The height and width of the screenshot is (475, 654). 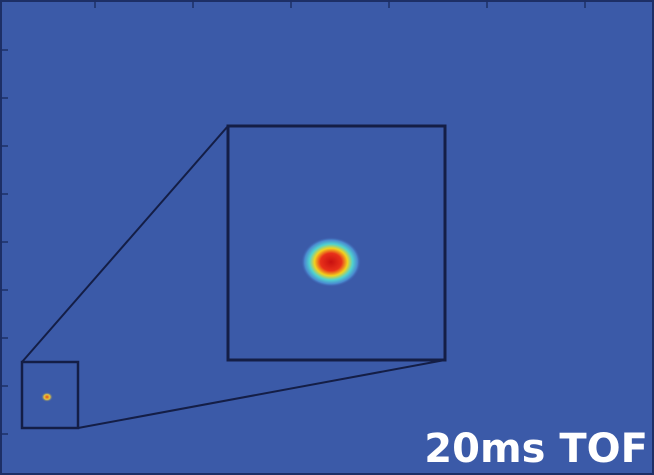 What do you see at coordinates (536, 449) in the screenshot?
I see `tof-label: 20ms TOF` at bounding box center [536, 449].